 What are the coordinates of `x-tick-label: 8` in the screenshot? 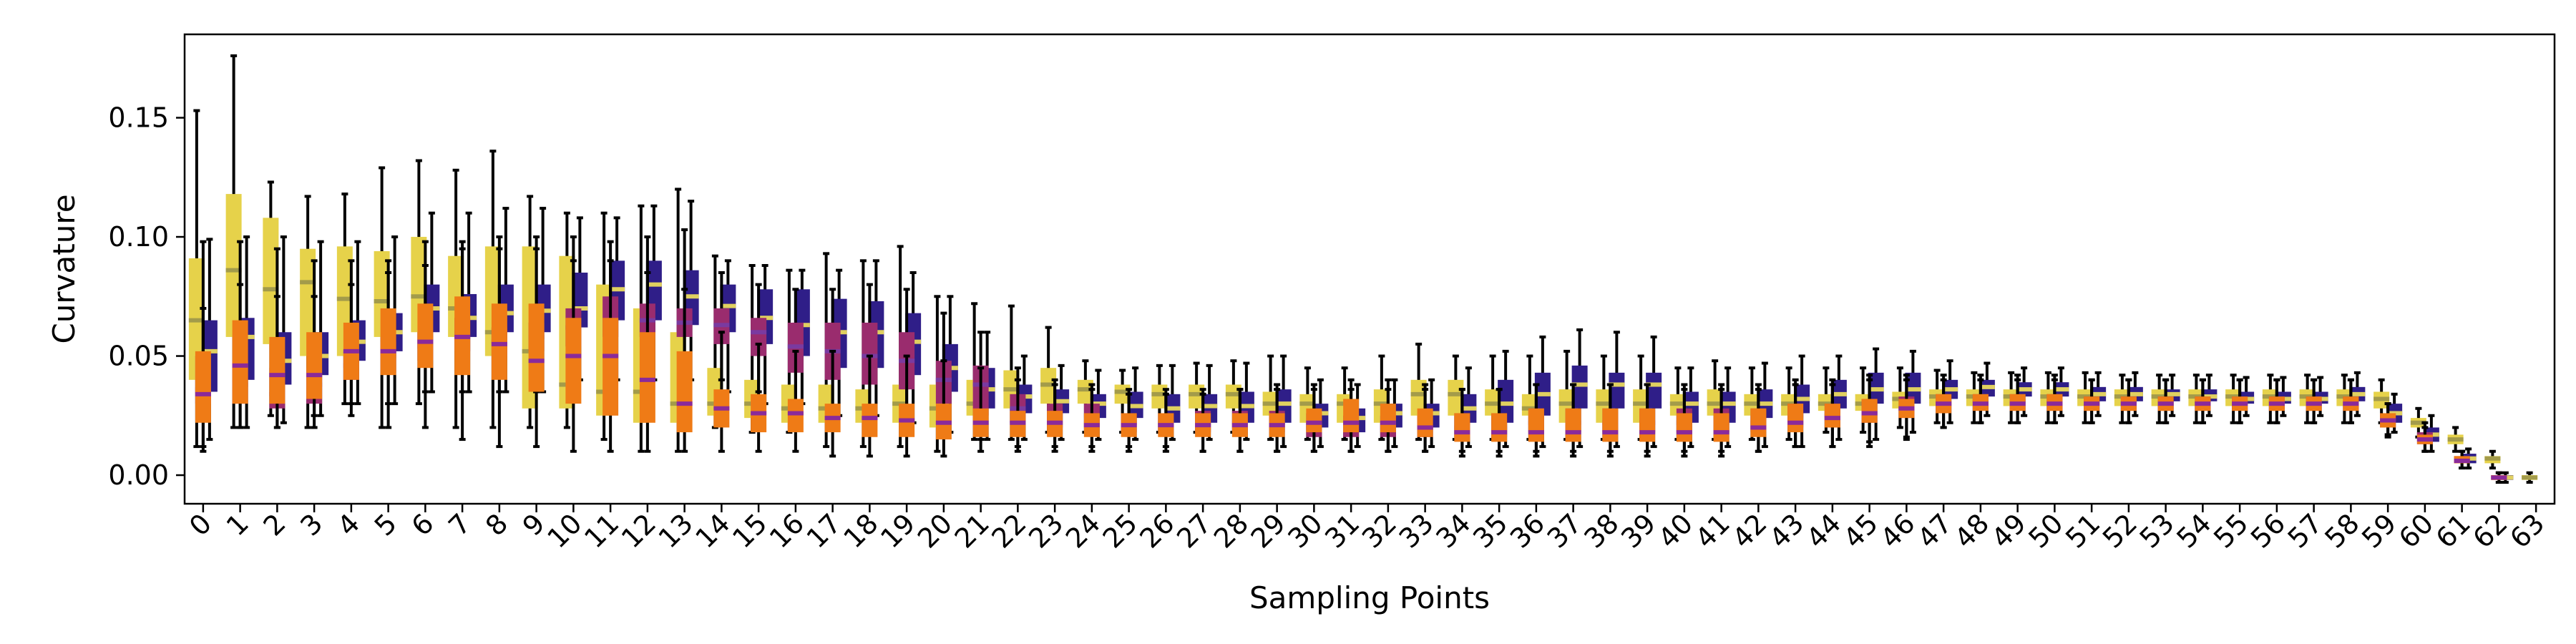 It's located at (496, 524).